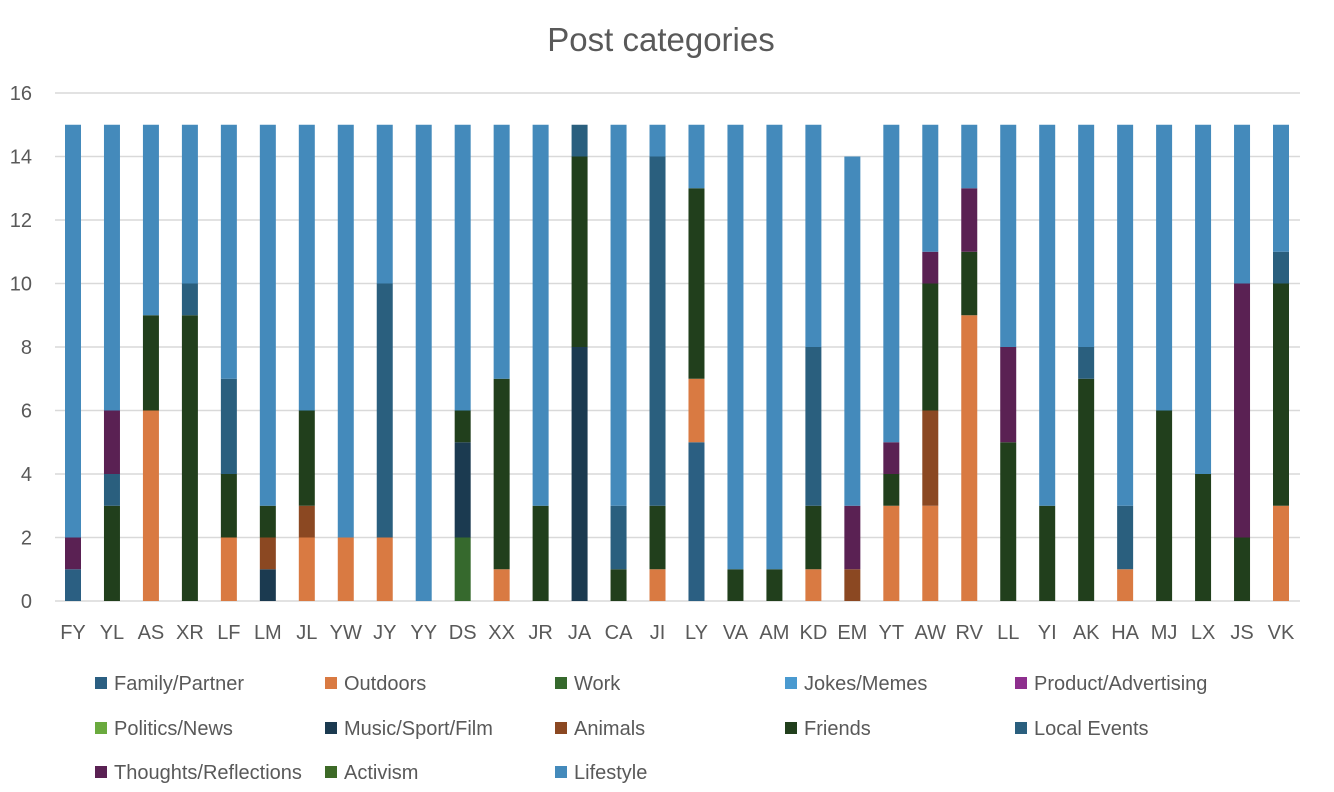 This screenshot has height=792, width=1334. Describe the element at coordinates (696, 633) in the screenshot. I see `x-tick-label: LY` at that location.